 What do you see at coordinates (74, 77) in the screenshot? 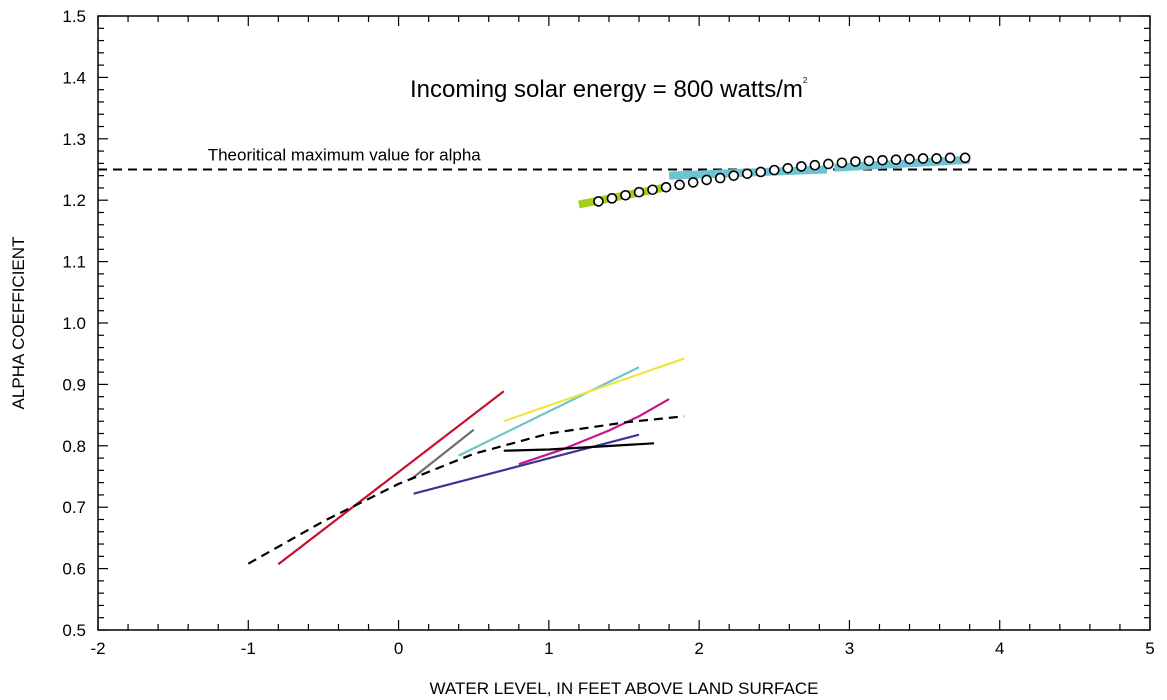
I see `y-tick-label: 1.4` at bounding box center [74, 77].